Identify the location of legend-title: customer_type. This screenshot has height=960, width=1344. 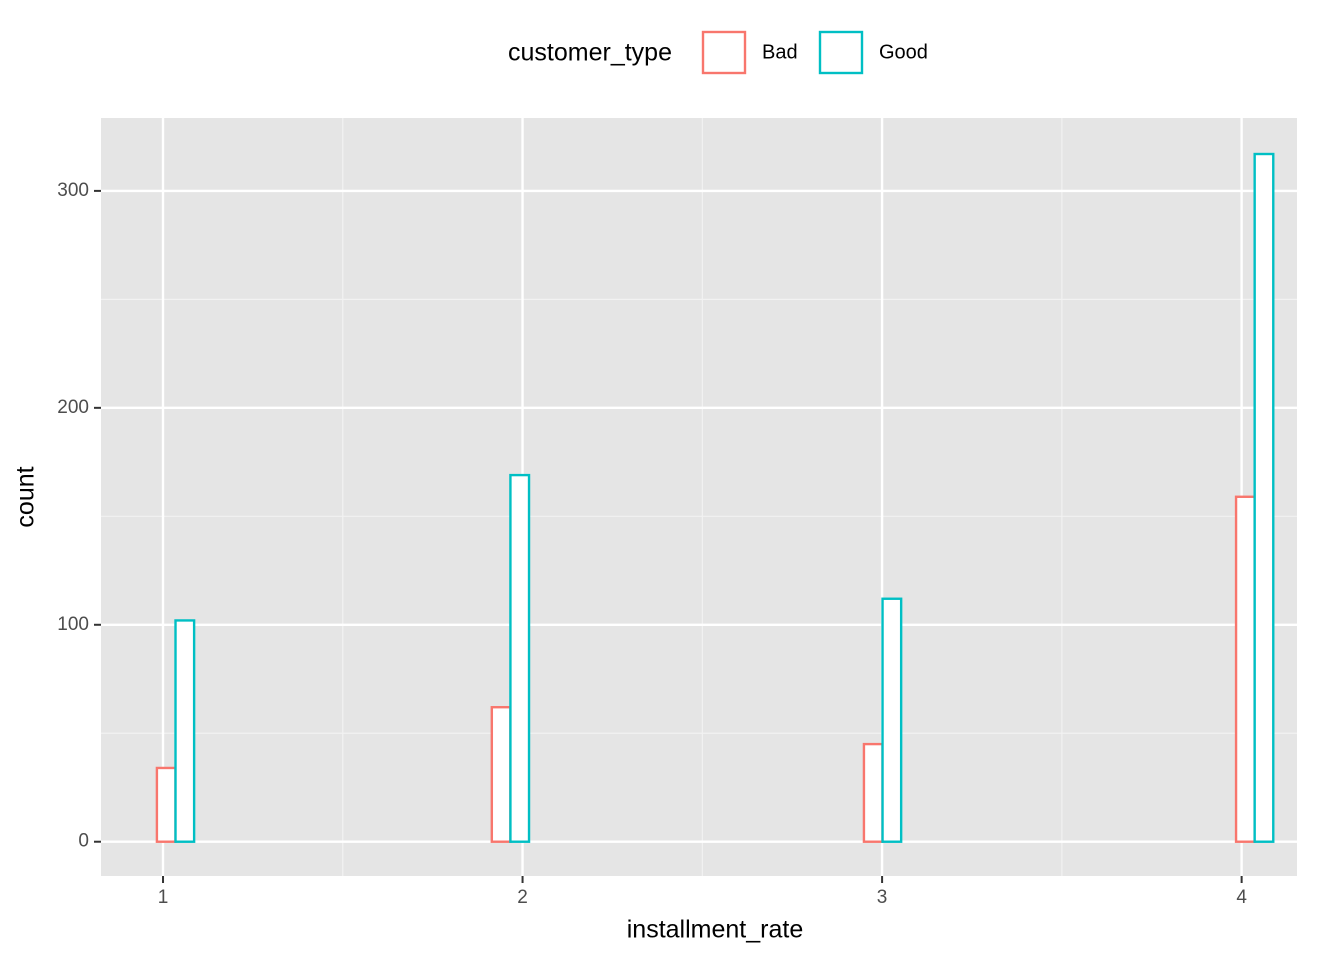
(590, 53).